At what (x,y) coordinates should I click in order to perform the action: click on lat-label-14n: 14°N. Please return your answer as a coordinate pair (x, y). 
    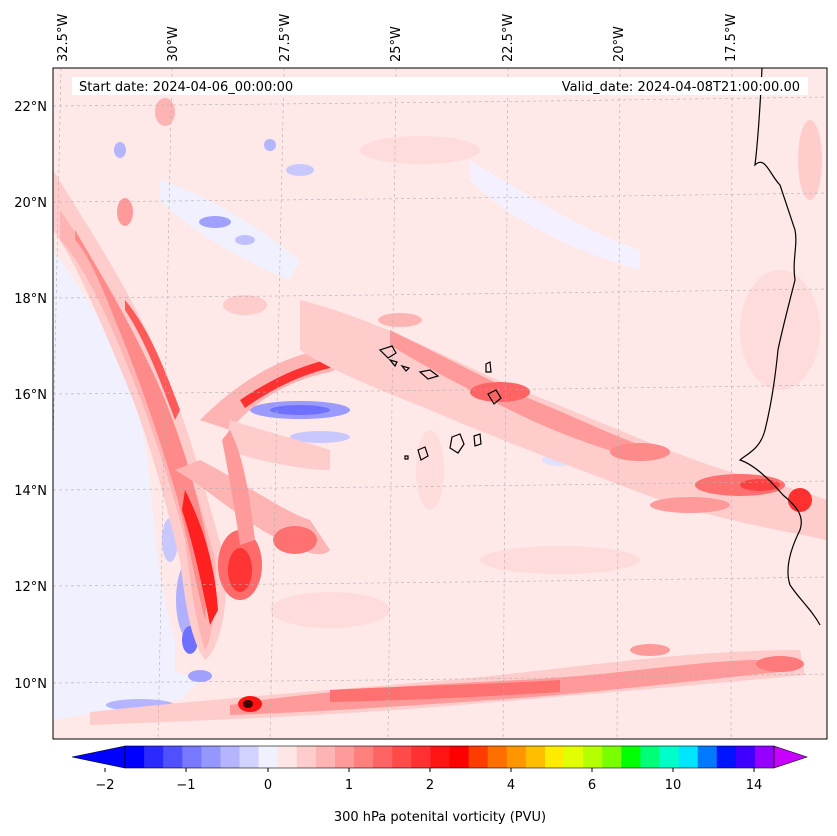
    Looking at the image, I should click on (30, 491).